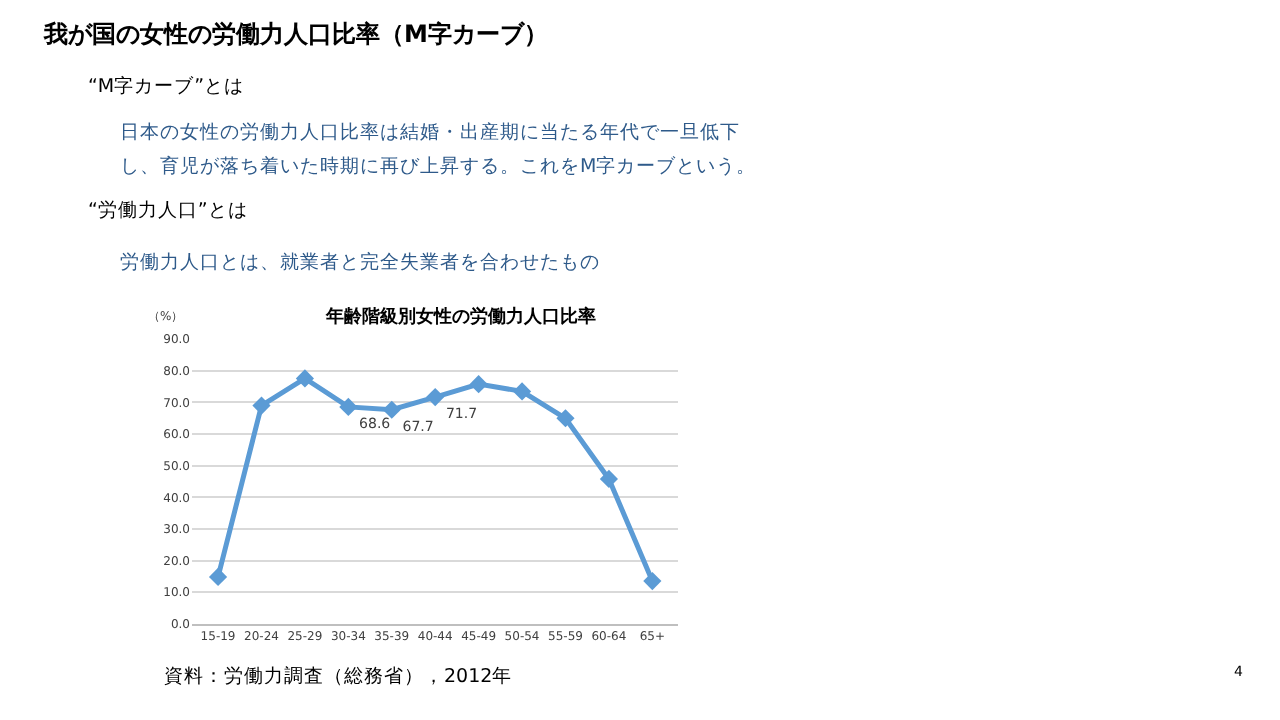  Describe the element at coordinates (430, 132) in the screenshot. I see `text: 日本の女性の労働力人口比率は結婚・出産期に当たる年代で一旦低下` at that location.